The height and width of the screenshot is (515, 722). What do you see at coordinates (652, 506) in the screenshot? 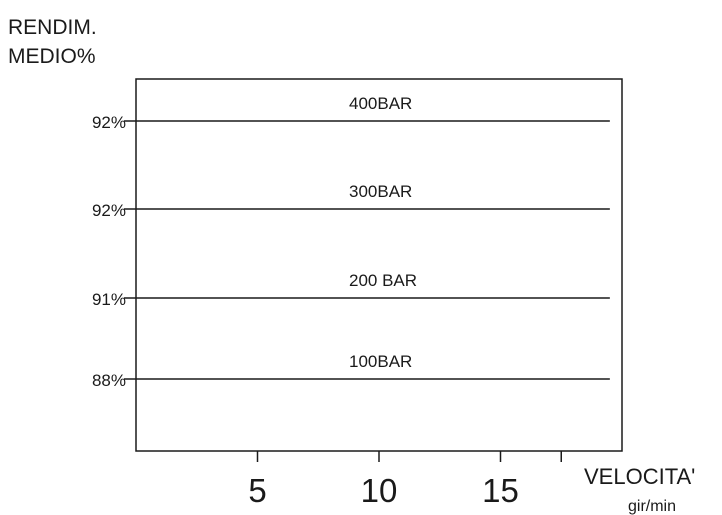
I see `x-axis-unit: gir/min` at bounding box center [652, 506].